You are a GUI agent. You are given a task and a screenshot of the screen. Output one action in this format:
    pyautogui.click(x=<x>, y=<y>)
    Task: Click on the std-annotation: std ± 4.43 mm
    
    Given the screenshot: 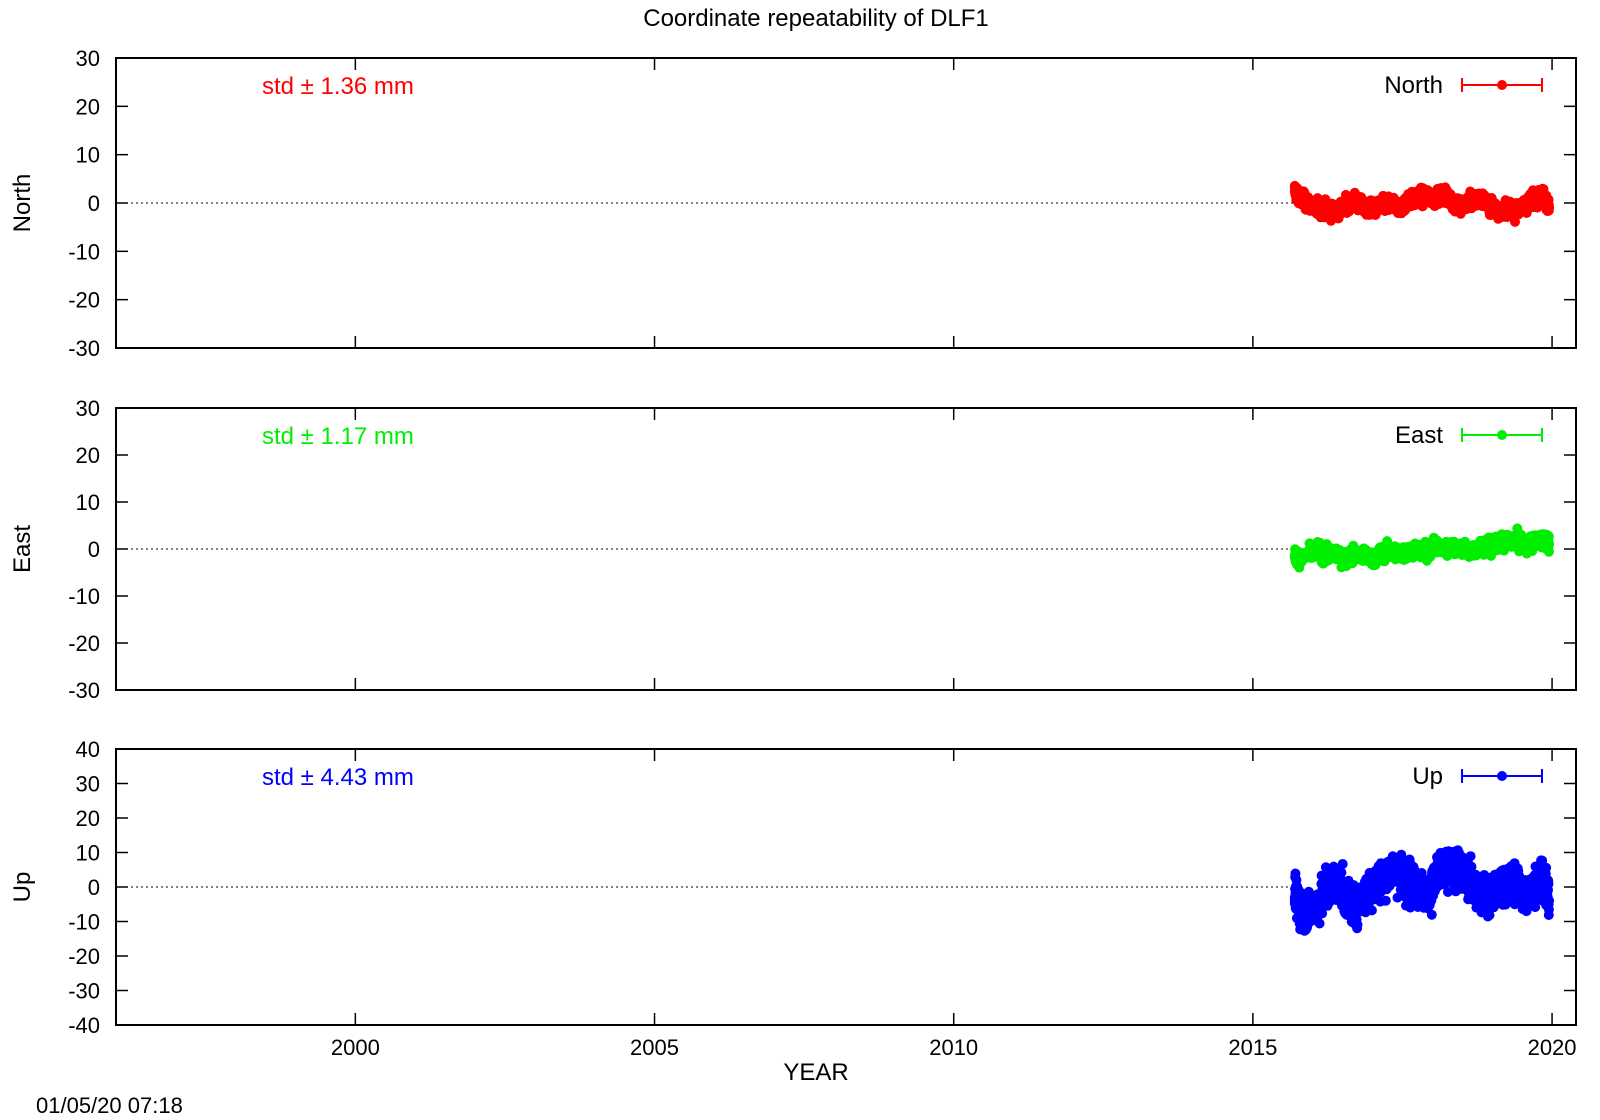 What is the action you would take?
    pyautogui.click(x=338, y=777)
    